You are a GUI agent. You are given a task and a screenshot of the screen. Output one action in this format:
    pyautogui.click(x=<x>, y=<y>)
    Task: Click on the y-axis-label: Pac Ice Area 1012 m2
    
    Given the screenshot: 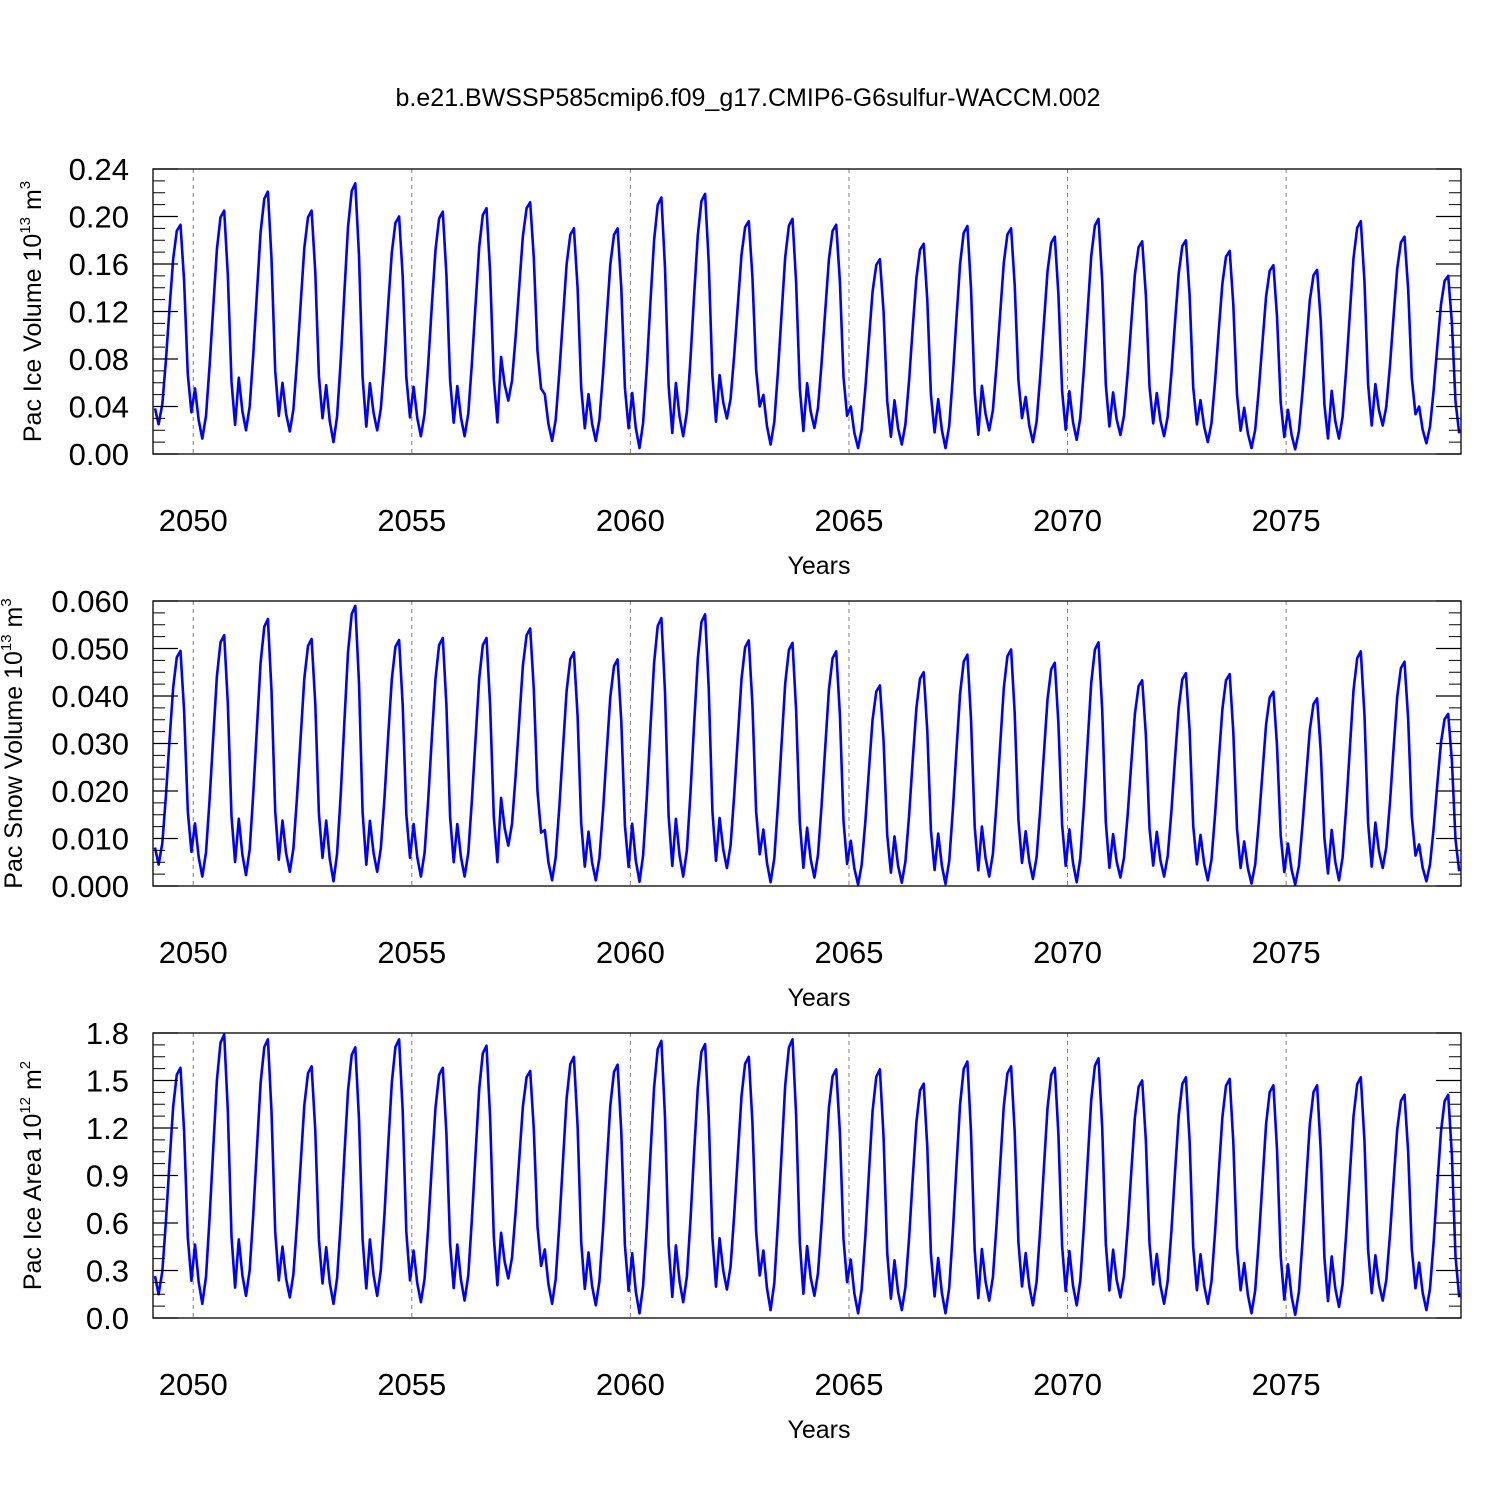 What is the action you would take?
    pyautogui.click(x=32, y=1175)
    